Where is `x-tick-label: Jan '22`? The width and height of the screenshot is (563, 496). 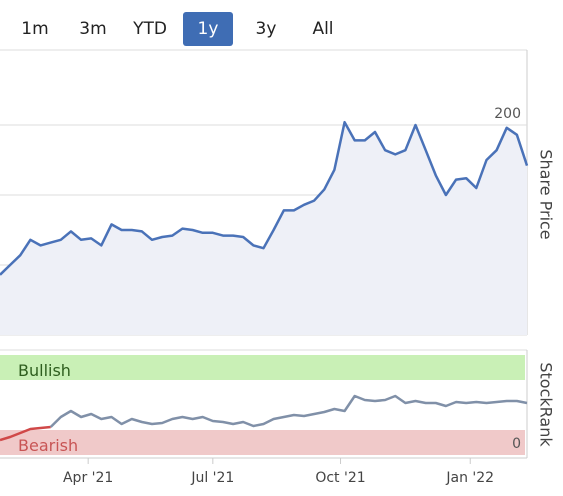
x-tick-label: Jan '22 is located at coordinates (469, 478).